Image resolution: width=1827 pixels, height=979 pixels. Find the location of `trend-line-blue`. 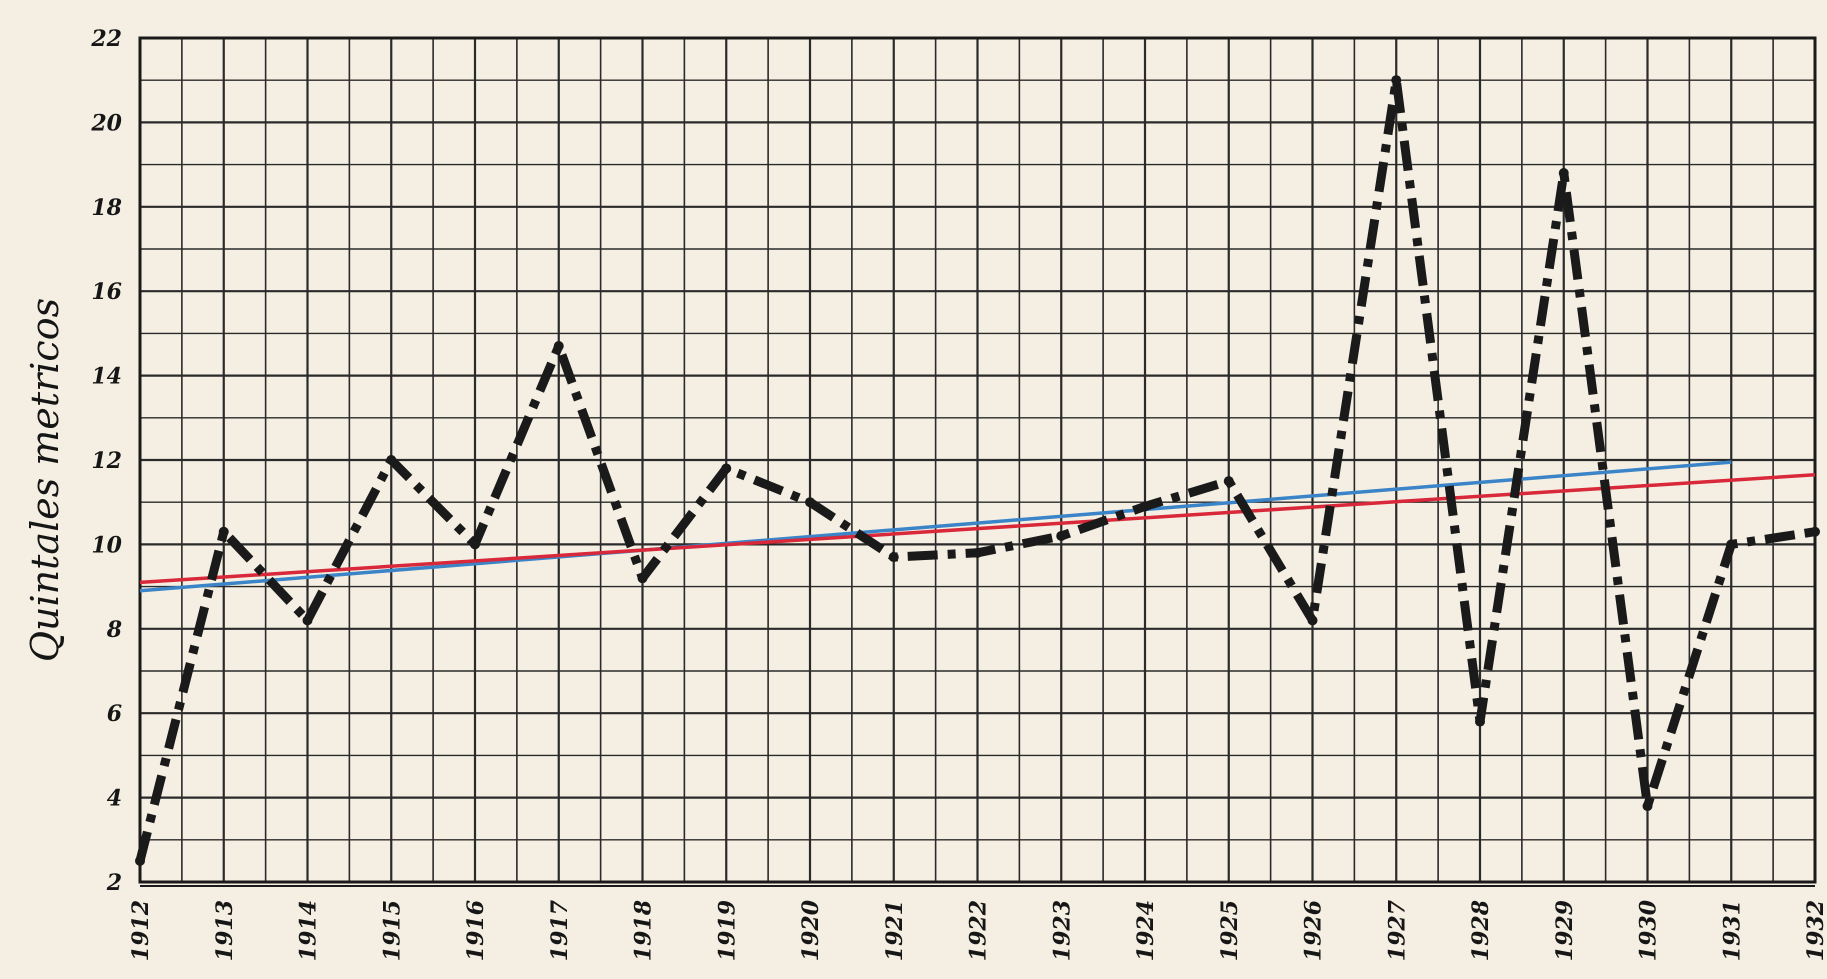

trend-line-blue is located at coordinates (935, 526).